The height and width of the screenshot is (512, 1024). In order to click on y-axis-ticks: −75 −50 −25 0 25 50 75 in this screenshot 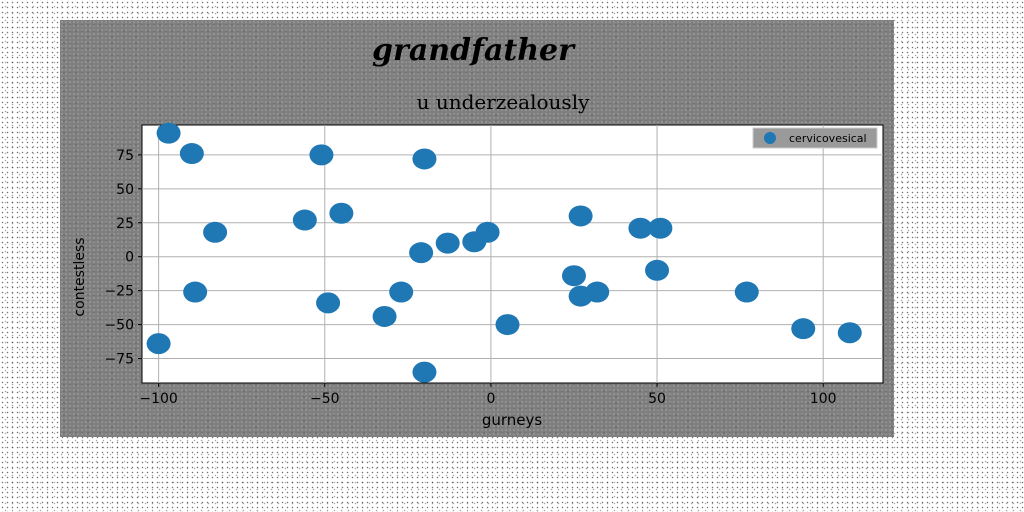, I will do `click(123, 258)`.